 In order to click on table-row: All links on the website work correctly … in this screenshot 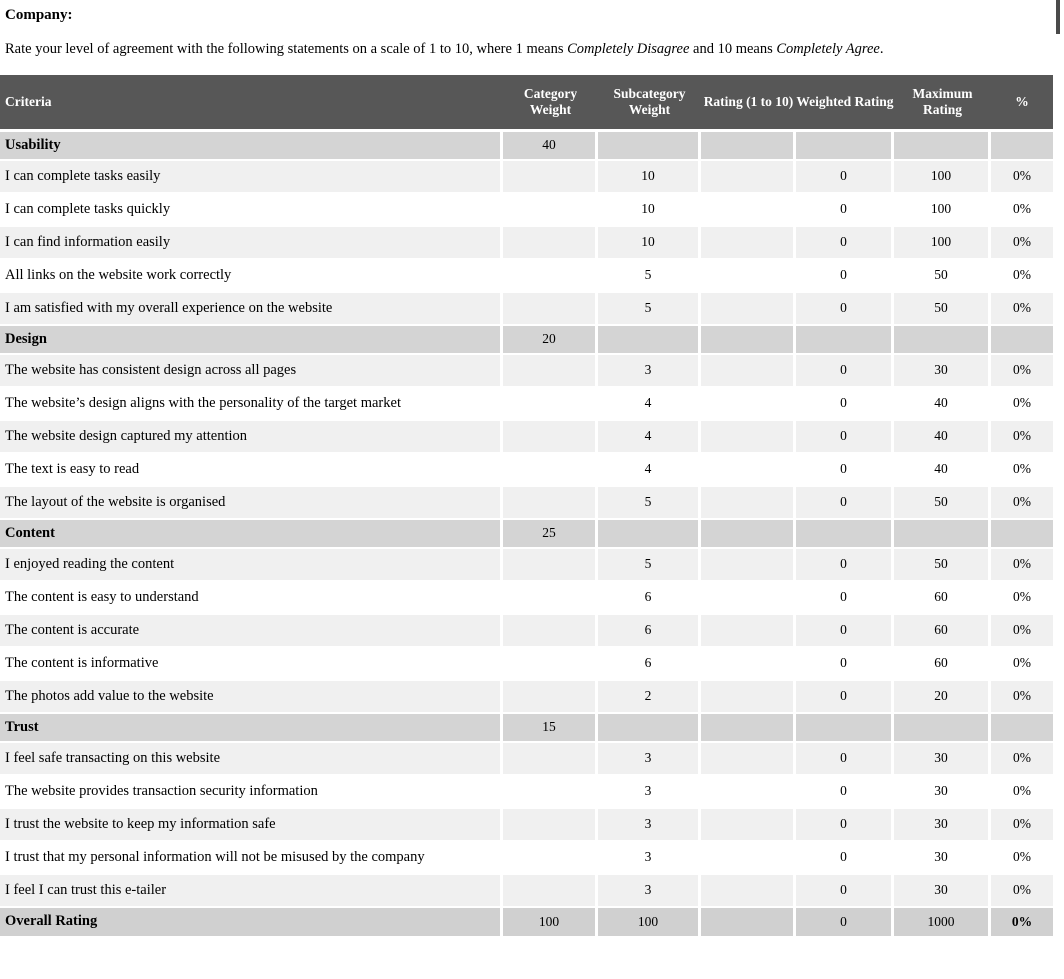, I will do `click(526, 275)`.